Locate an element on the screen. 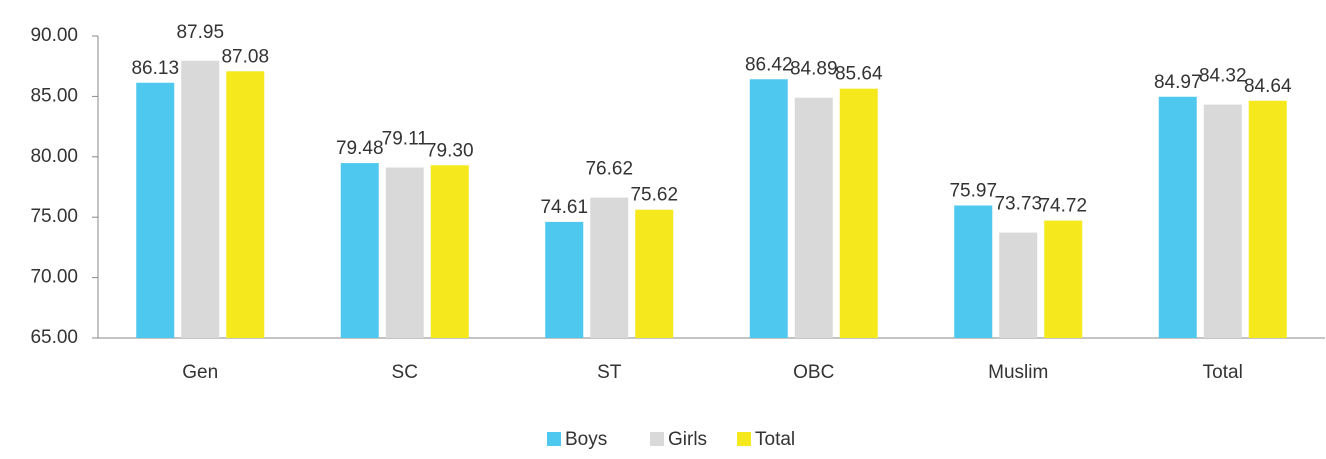 The image size is (1326, 459). data-label: 84.89 is located at coordinates (814, 69).